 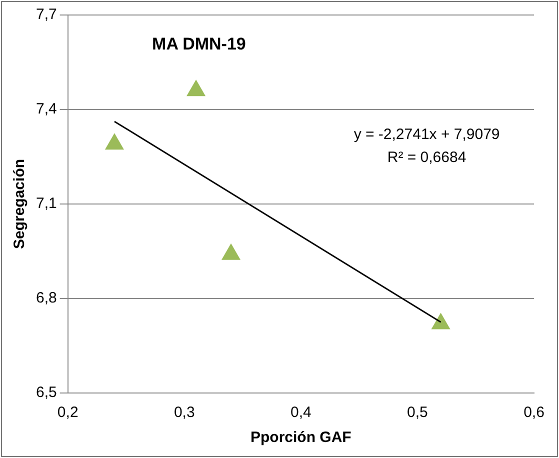 I want to click on y-axis-title: Segregación, so click(x=19, y=204).